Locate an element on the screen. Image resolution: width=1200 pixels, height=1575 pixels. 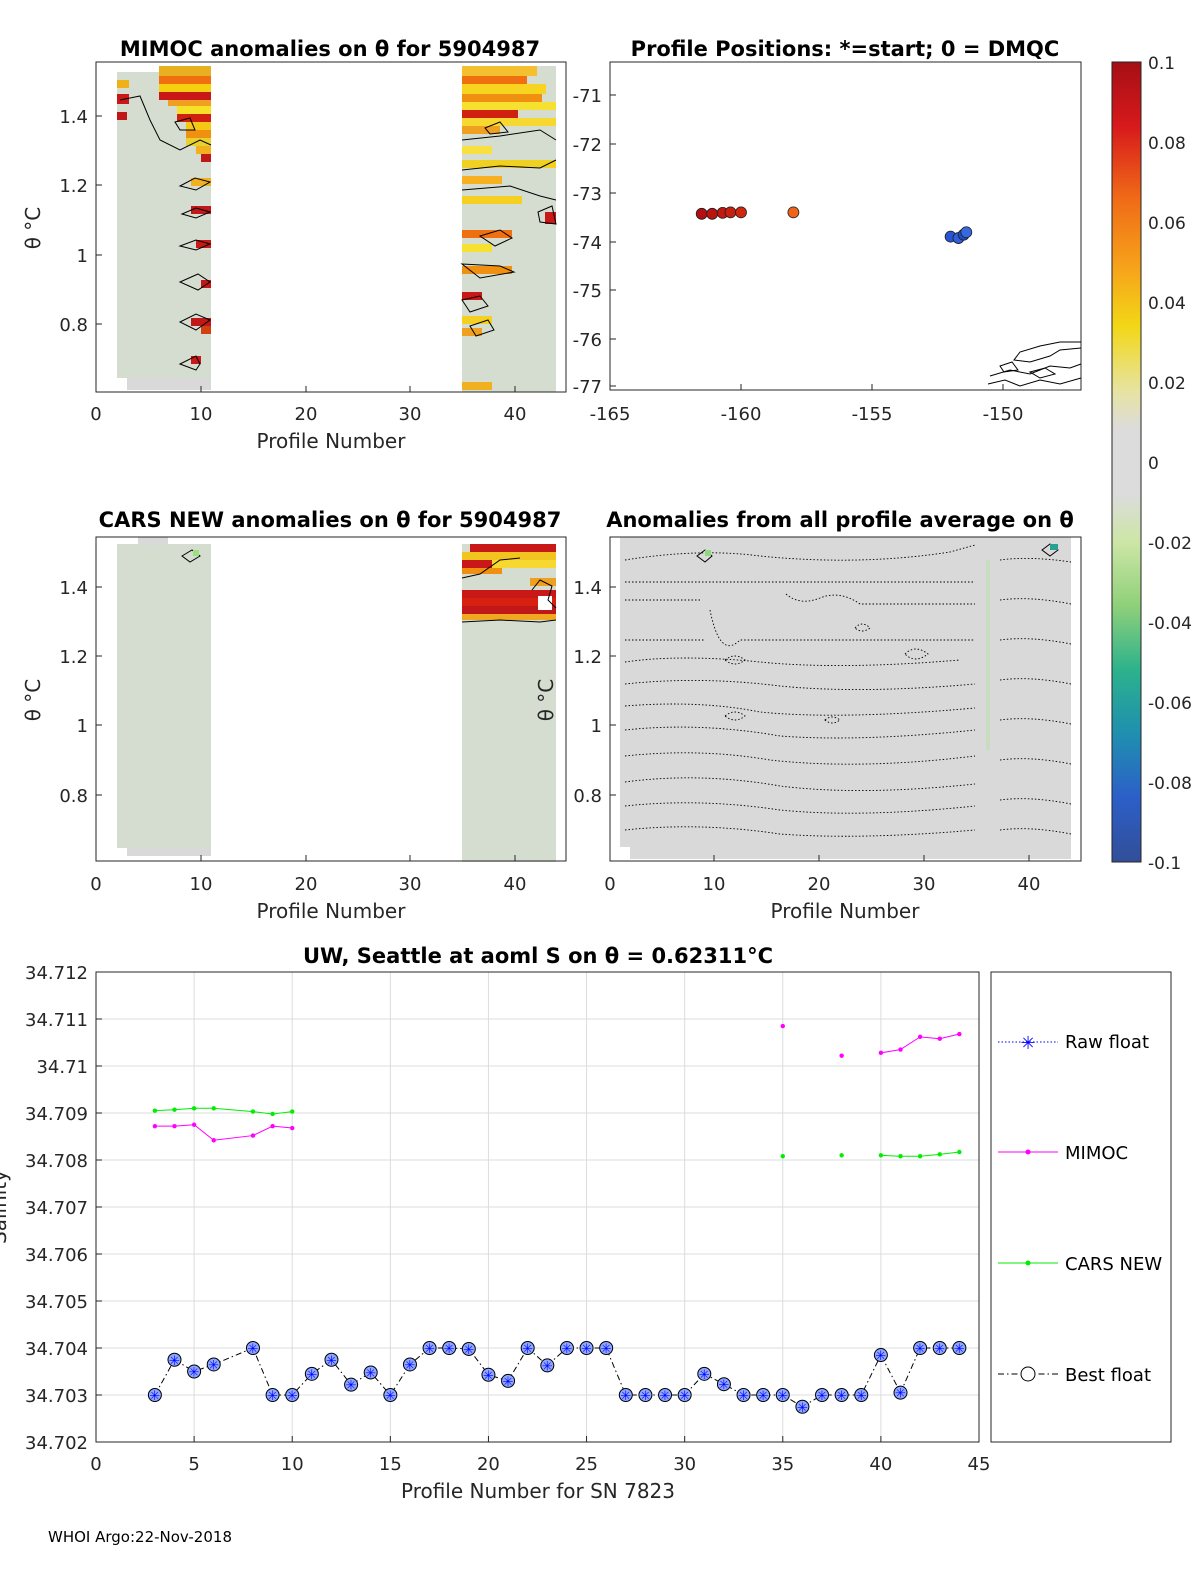
average-cell is located at coordinates (708, 553).